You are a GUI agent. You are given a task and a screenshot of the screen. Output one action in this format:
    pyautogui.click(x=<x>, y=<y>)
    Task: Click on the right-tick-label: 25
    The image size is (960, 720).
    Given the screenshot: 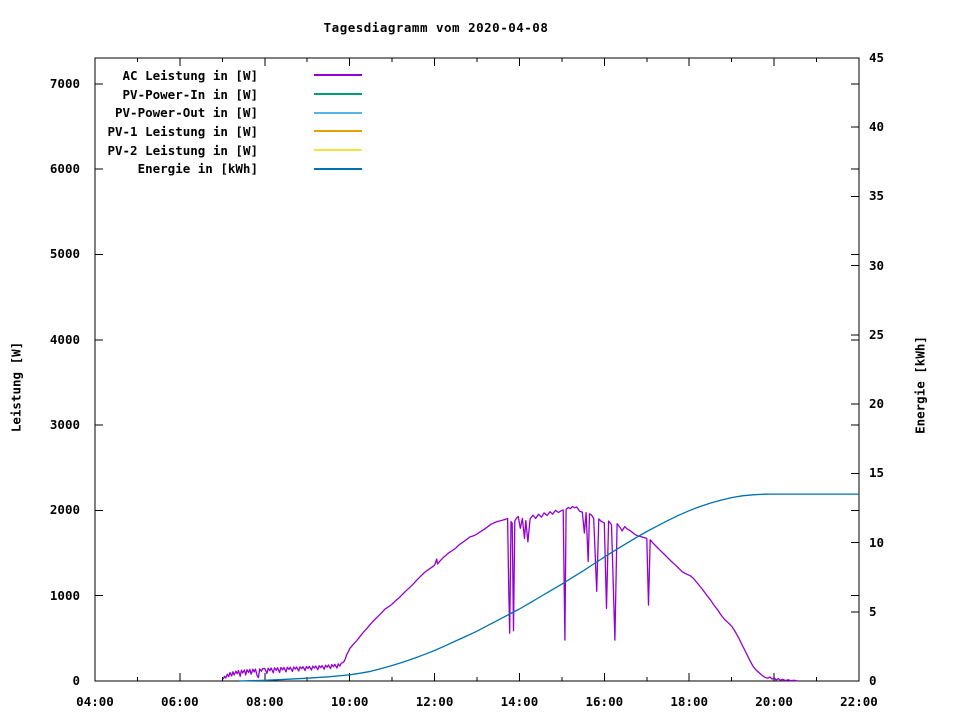 What is the action you would take?
    pyautogui.click(x=877, y=334)
    